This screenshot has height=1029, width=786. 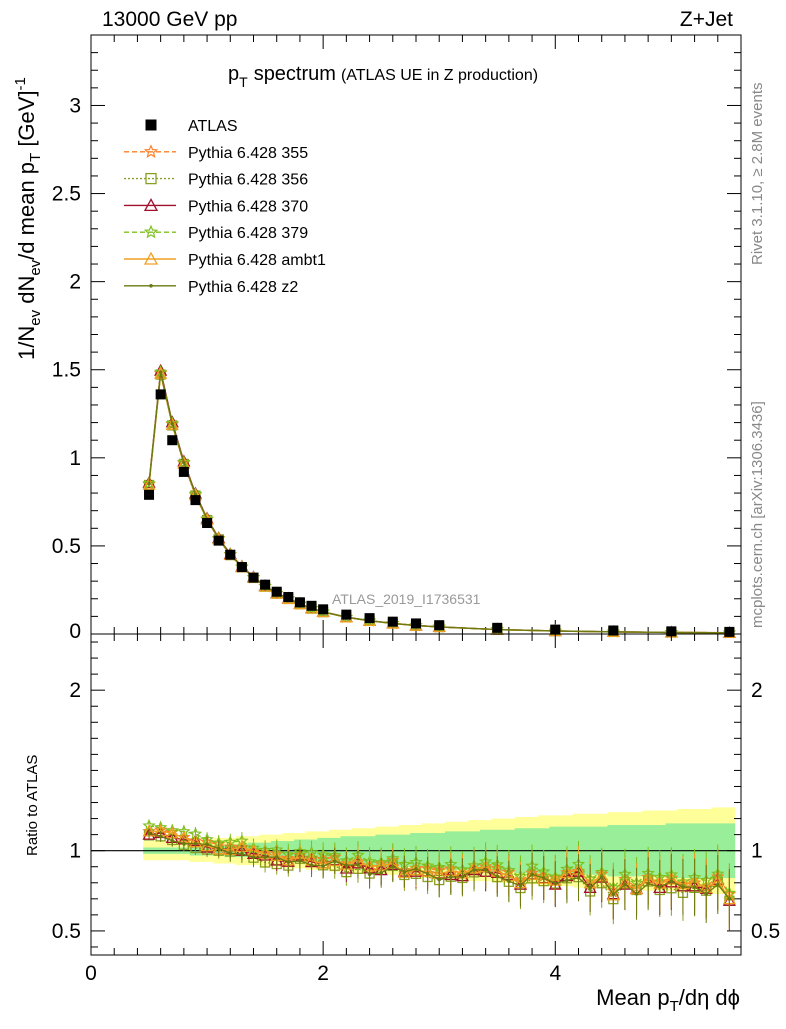 What do you see at coordinates (248, 206) in the screenshot?
I see `legend-label: Pythia 6.428 370` at bounding box center [248, 206].